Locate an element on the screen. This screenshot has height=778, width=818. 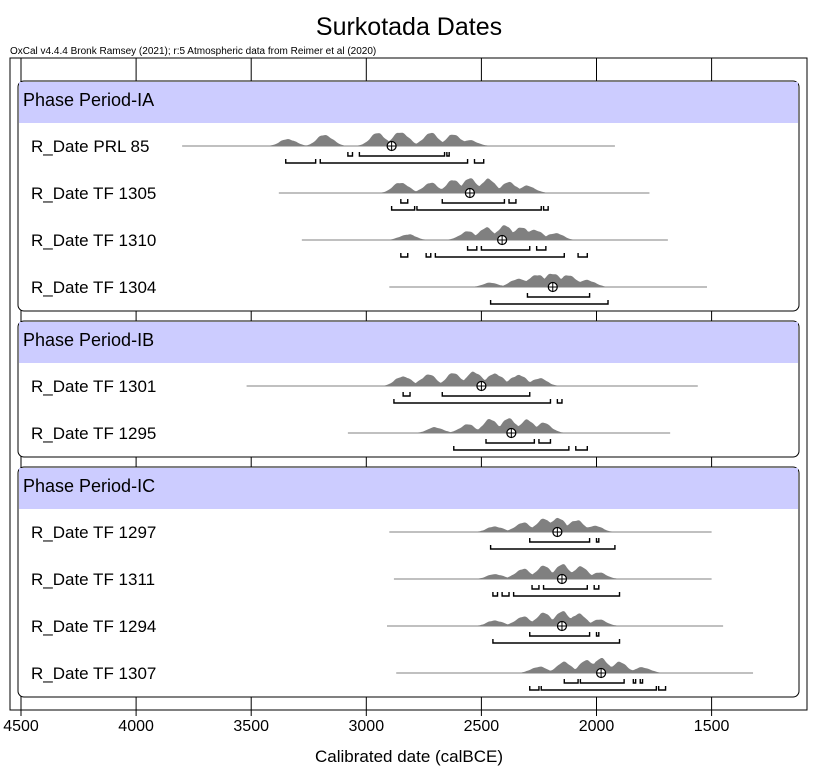
date-label: R_Date TF 1307 is located at coordinates (93, 673).